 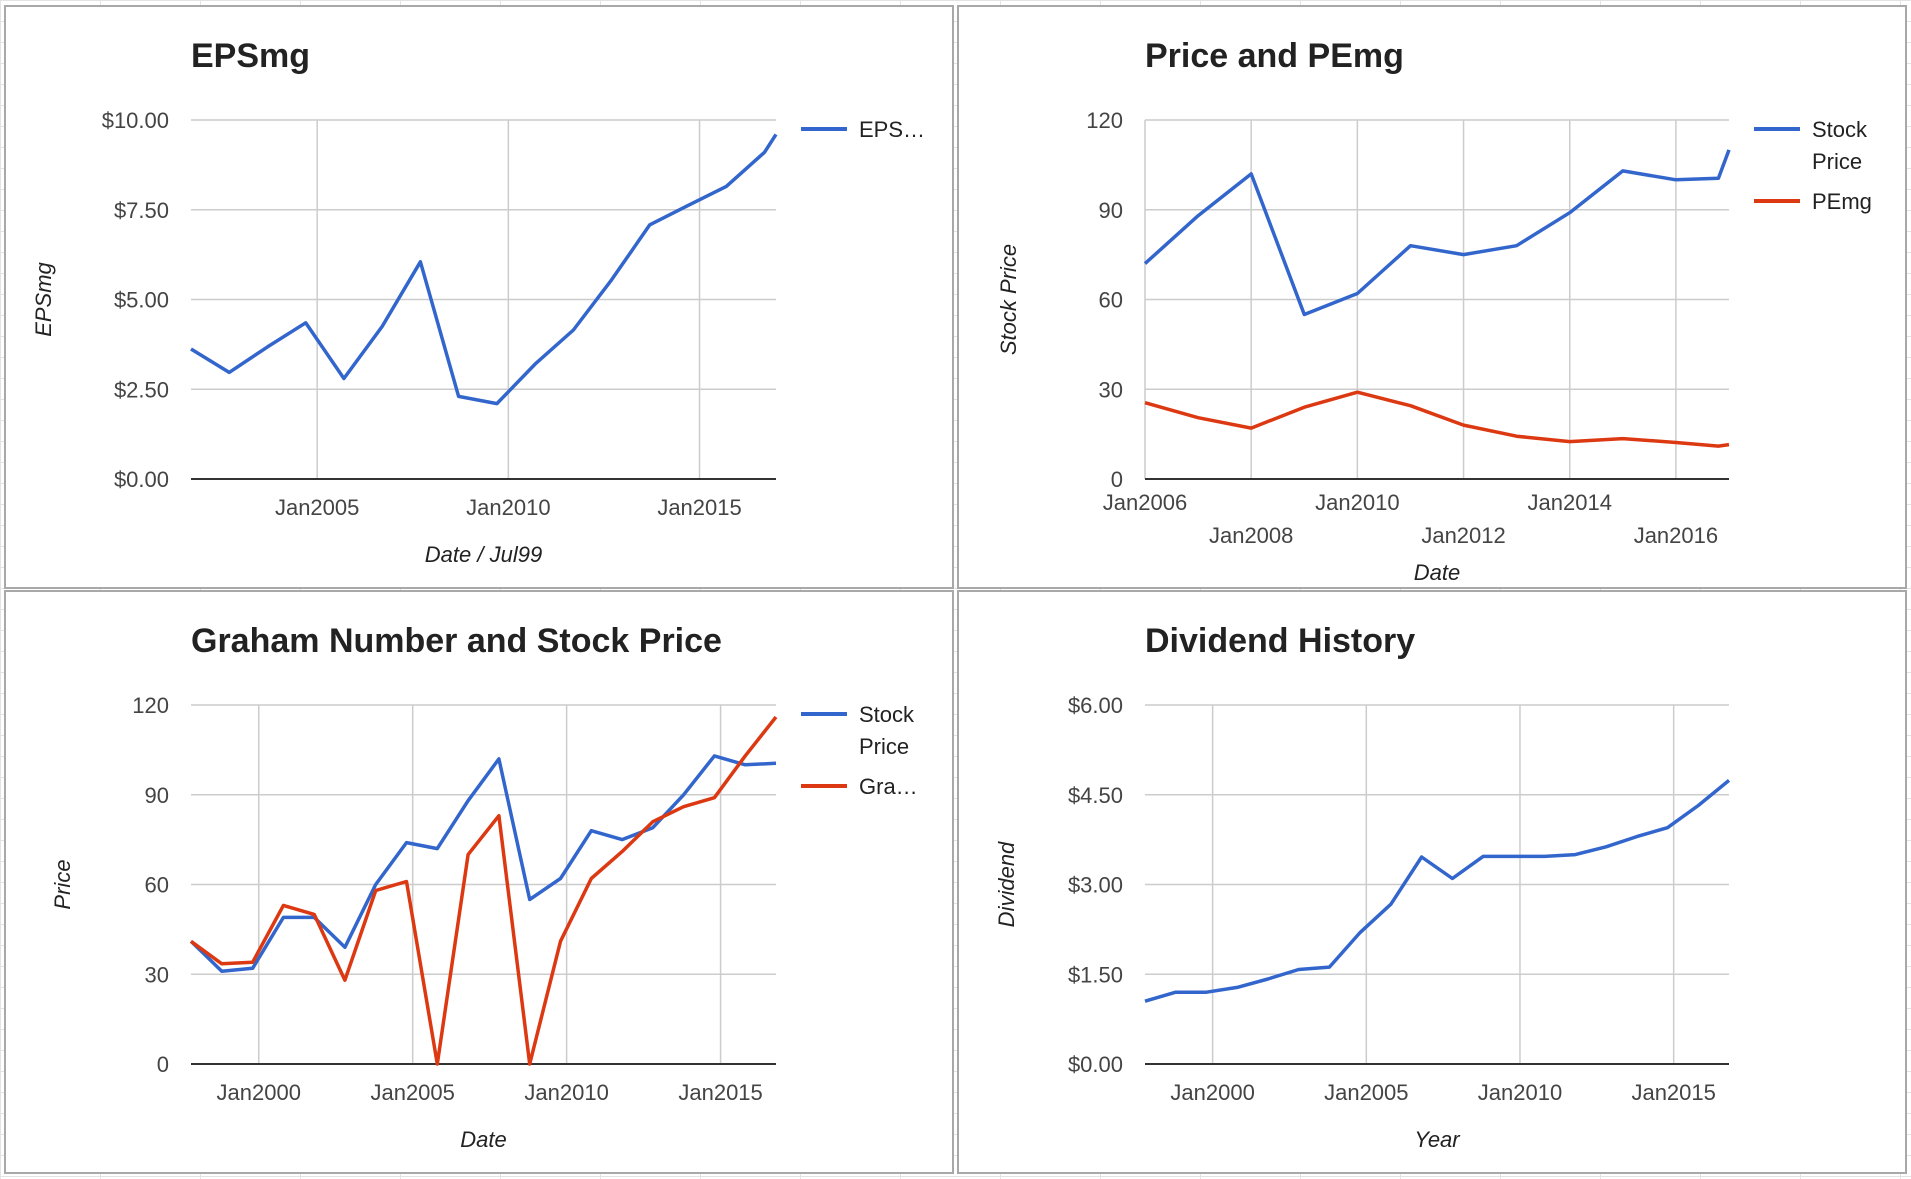 I want to click on eps-x-tick-label: Jan2010, so click(x=508, y=507).